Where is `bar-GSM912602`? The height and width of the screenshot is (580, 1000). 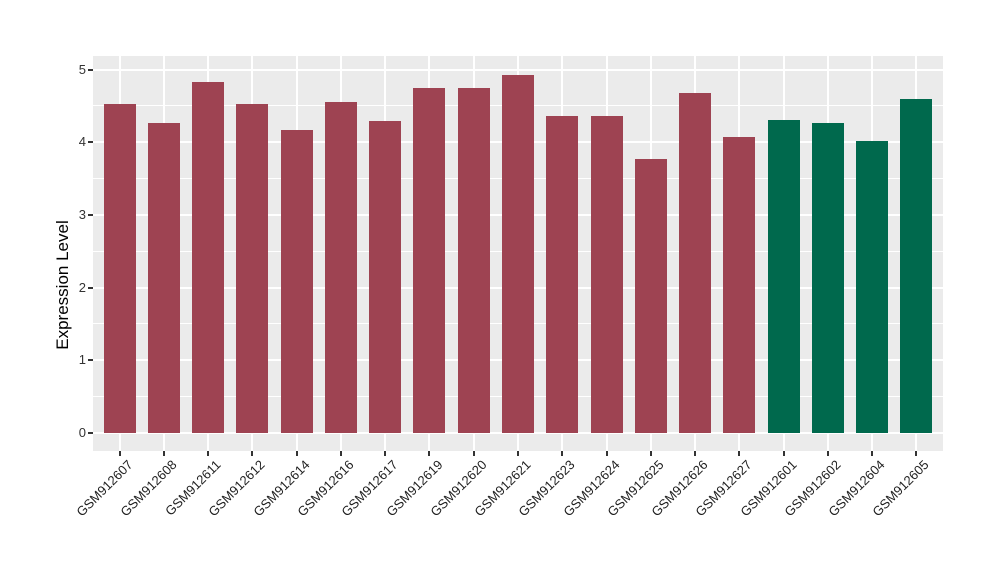 bar-GSM912602 is located at coordinates (827, 278).